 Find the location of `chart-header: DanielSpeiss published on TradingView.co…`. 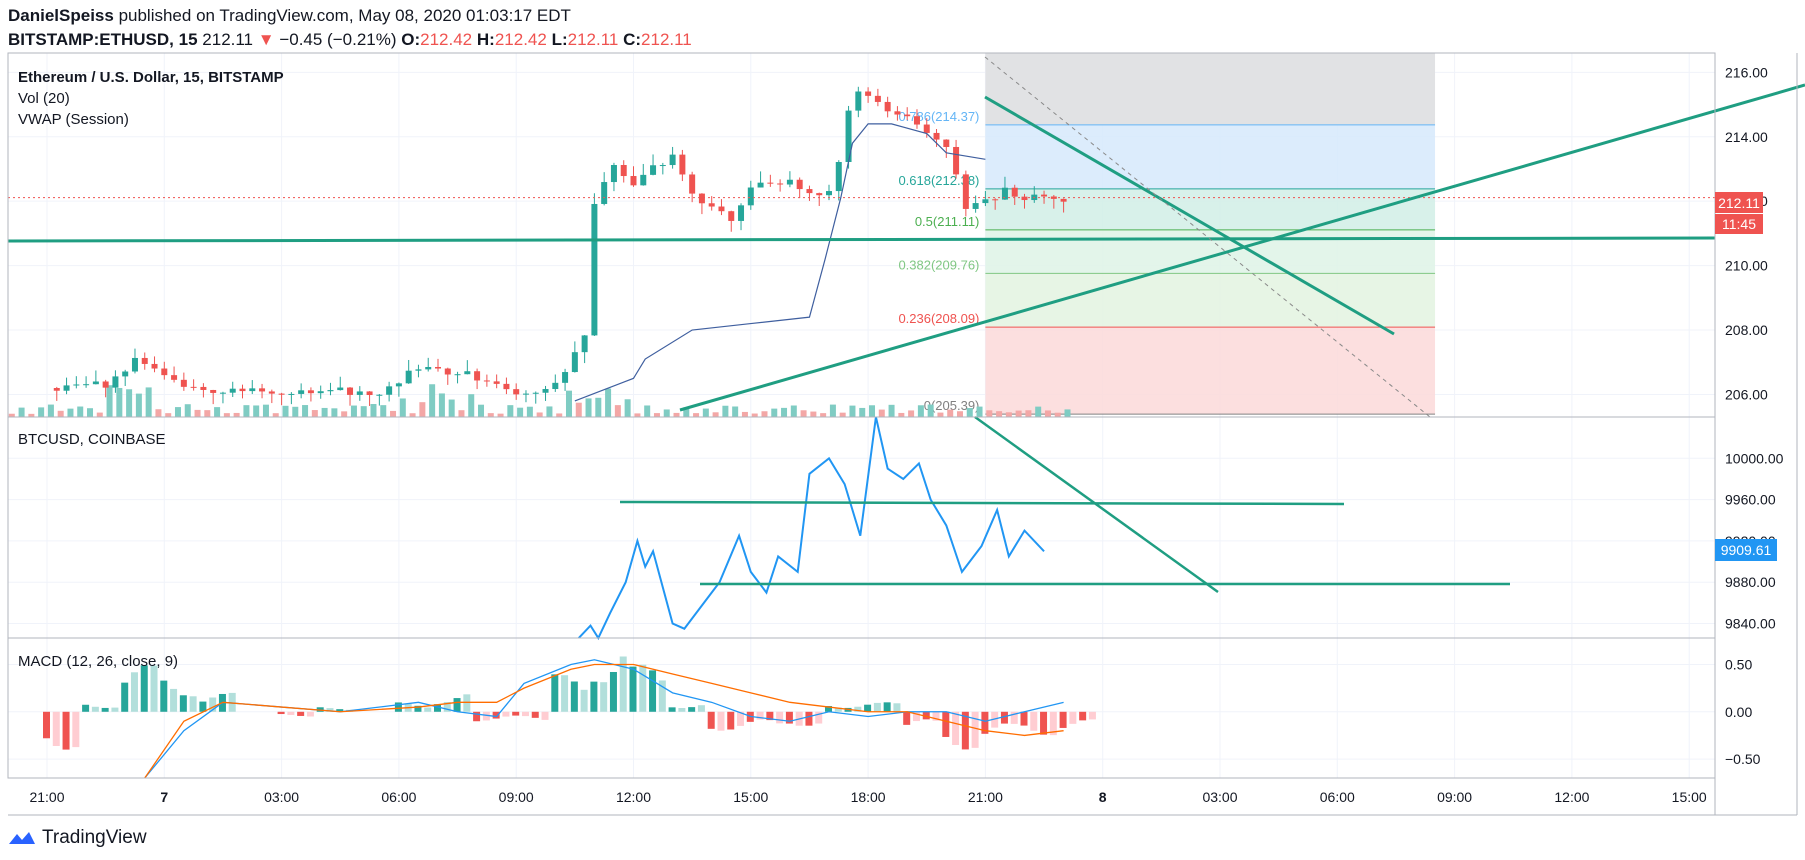

chart-header: DanielSpeiss published on TradingView.co… is located at coordinates (350, 28).